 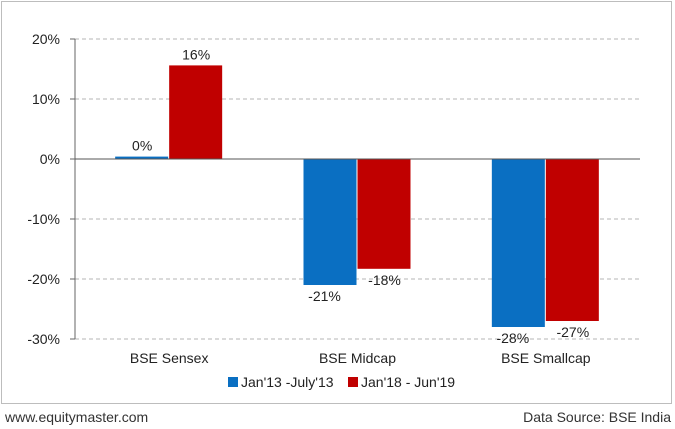 What do you see at coordinates (408, 382) in the screenshot?
I see `legend-label: Jan'18 - Jun'19` at bounding box center [408, 382].